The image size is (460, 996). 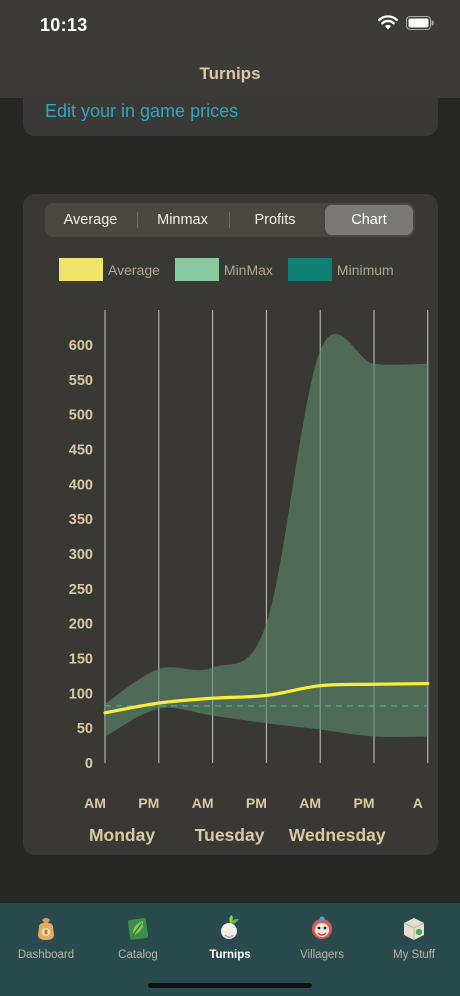 What do you see at coordinates (81, 381) in the screenshot?
I see `y-tick-label: 550` at bounding box center [81, 381].